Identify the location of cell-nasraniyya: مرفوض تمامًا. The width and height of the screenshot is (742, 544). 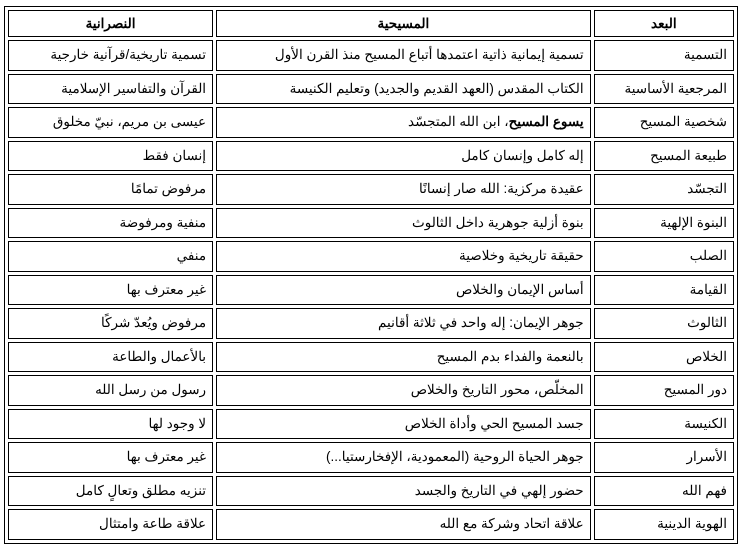
(111, 189).